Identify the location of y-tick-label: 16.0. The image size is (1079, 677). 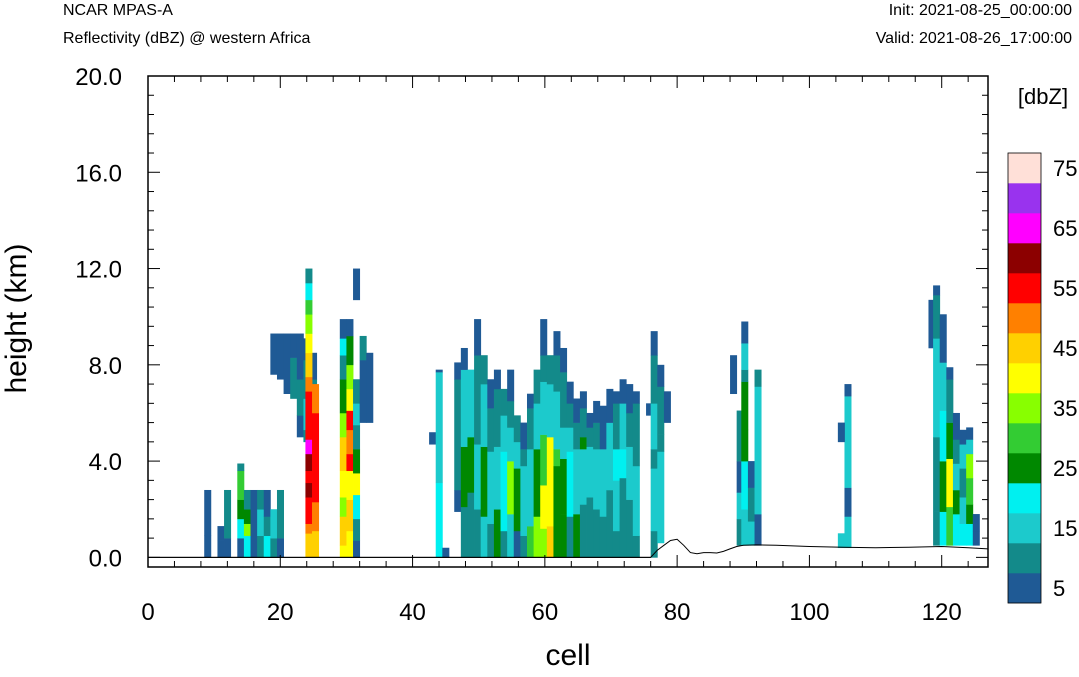
(98, 173).